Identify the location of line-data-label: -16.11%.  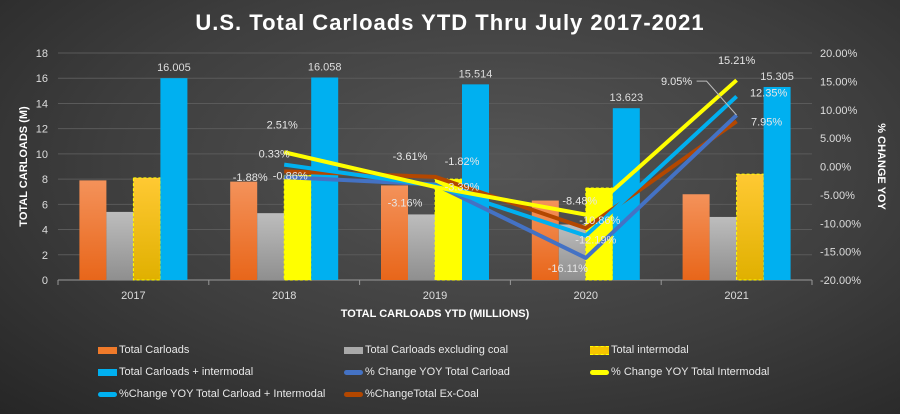
(568, 269).